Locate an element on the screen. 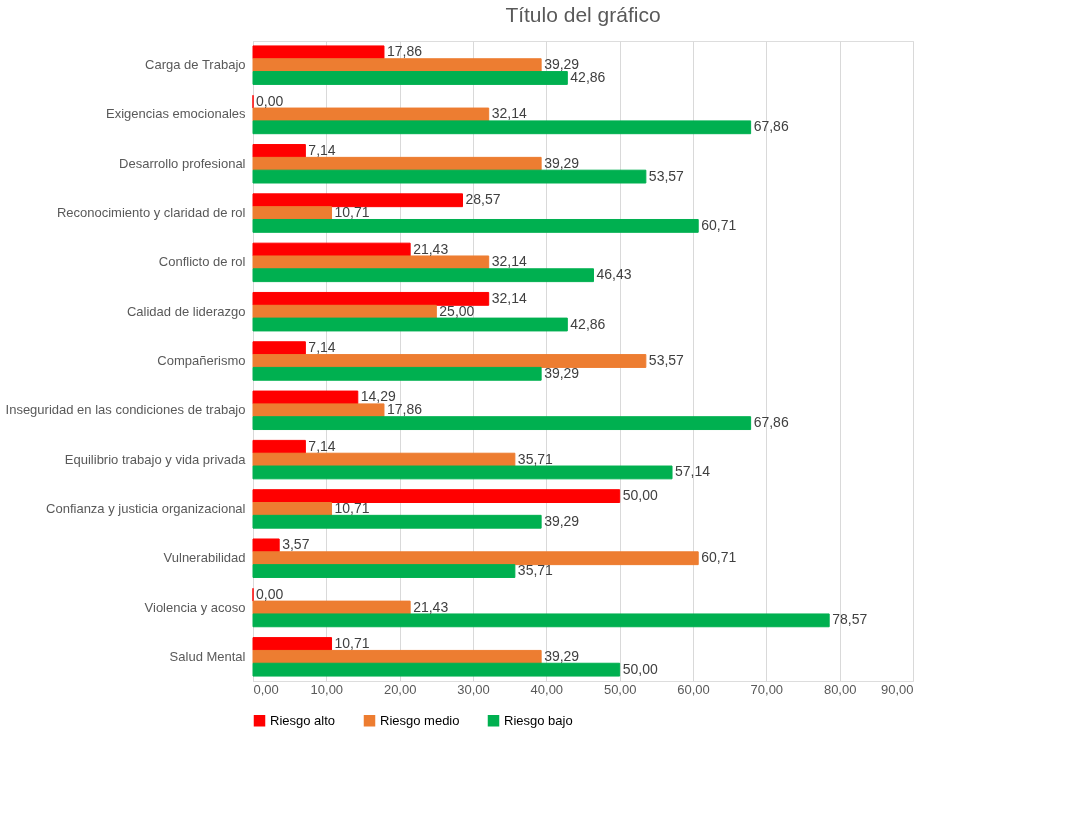  chart-title: Título del gráfico is located at coordinates (583, 14).